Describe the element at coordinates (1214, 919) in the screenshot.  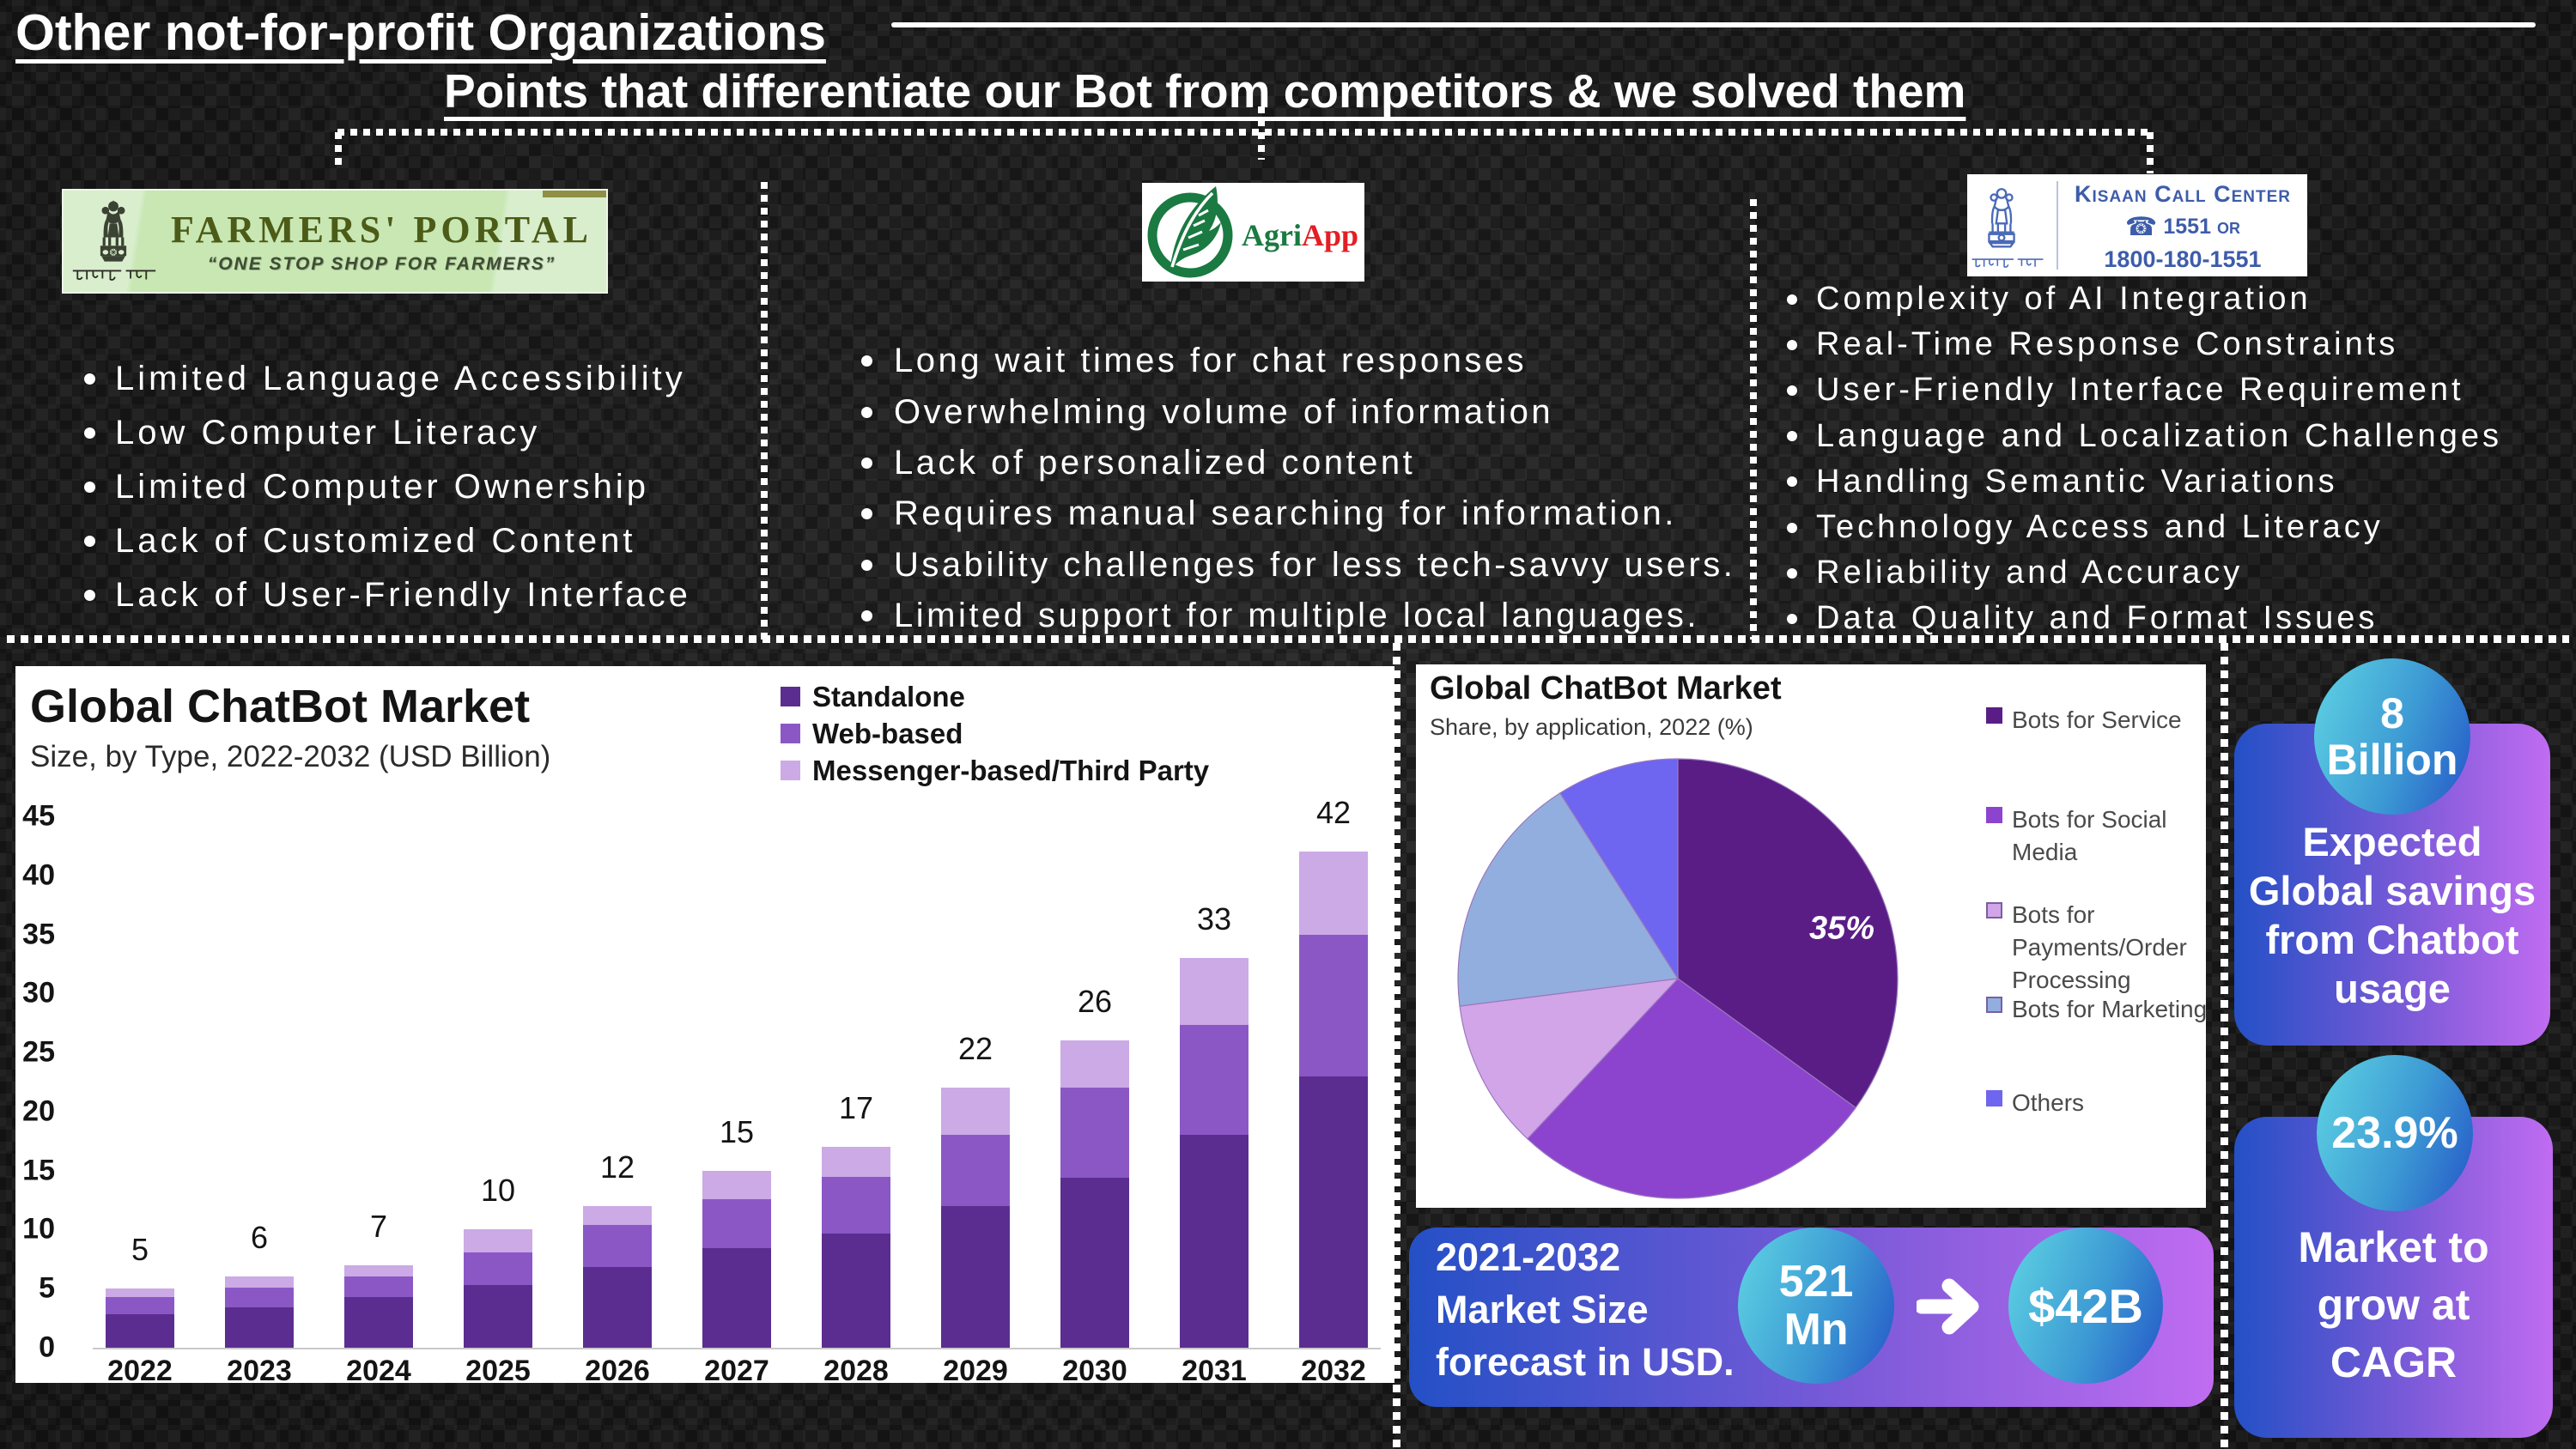
I see `bar-value-label: 33` at that location.